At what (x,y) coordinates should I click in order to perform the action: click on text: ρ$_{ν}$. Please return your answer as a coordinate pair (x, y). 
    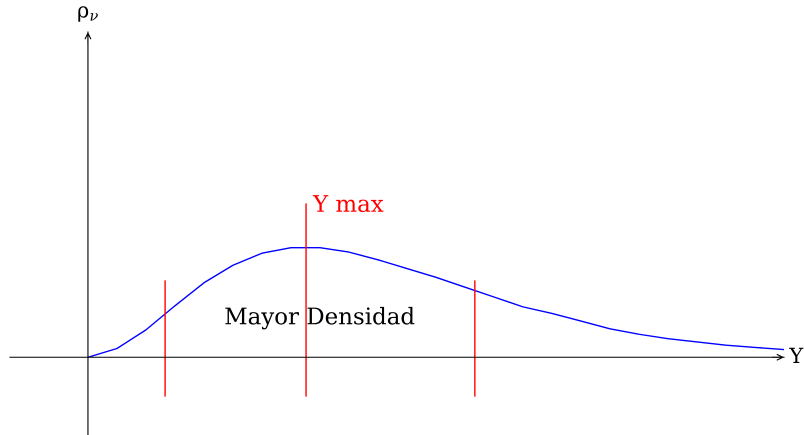
    Looking at the image, I should click on (88, 14).